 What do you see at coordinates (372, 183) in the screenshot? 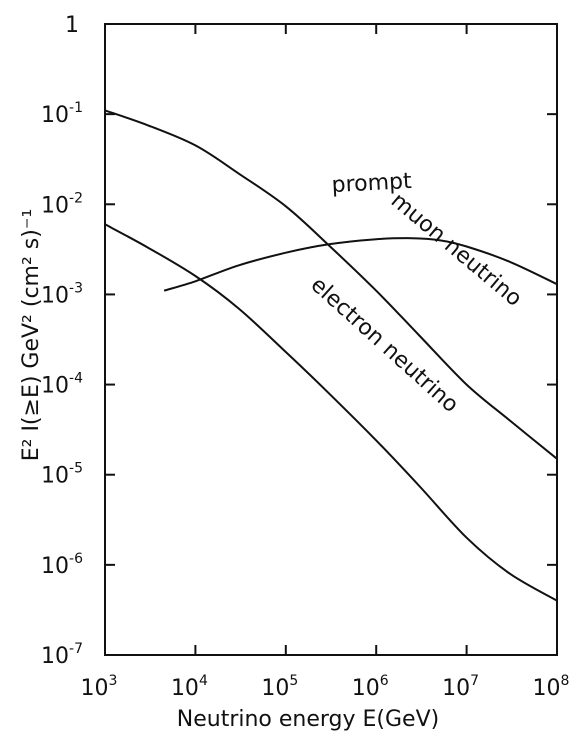
I see `series-label-prompt: prompt` at bounding box center [372, 183].